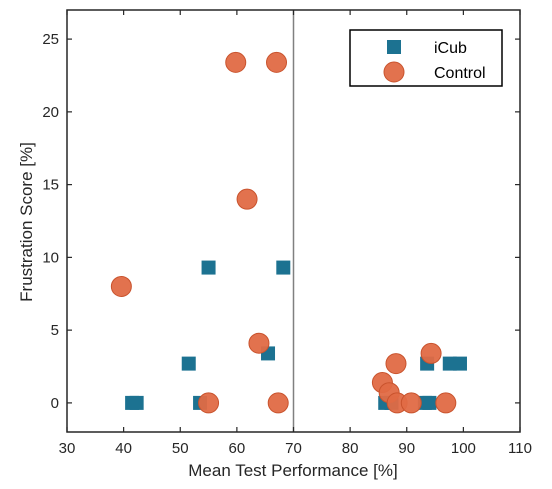  I want to click on legend-marker-control, so click(394, 72).